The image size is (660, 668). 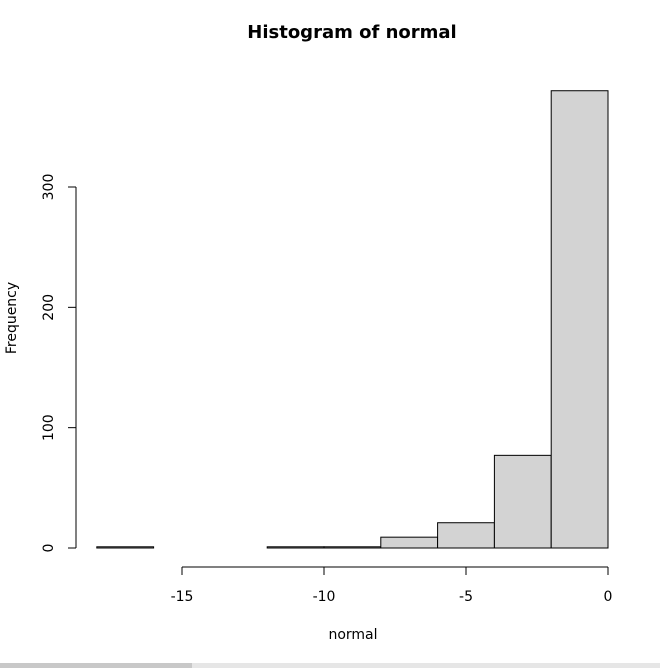 I want to click on y-tick-label: 300, so click(x=49, y=187).